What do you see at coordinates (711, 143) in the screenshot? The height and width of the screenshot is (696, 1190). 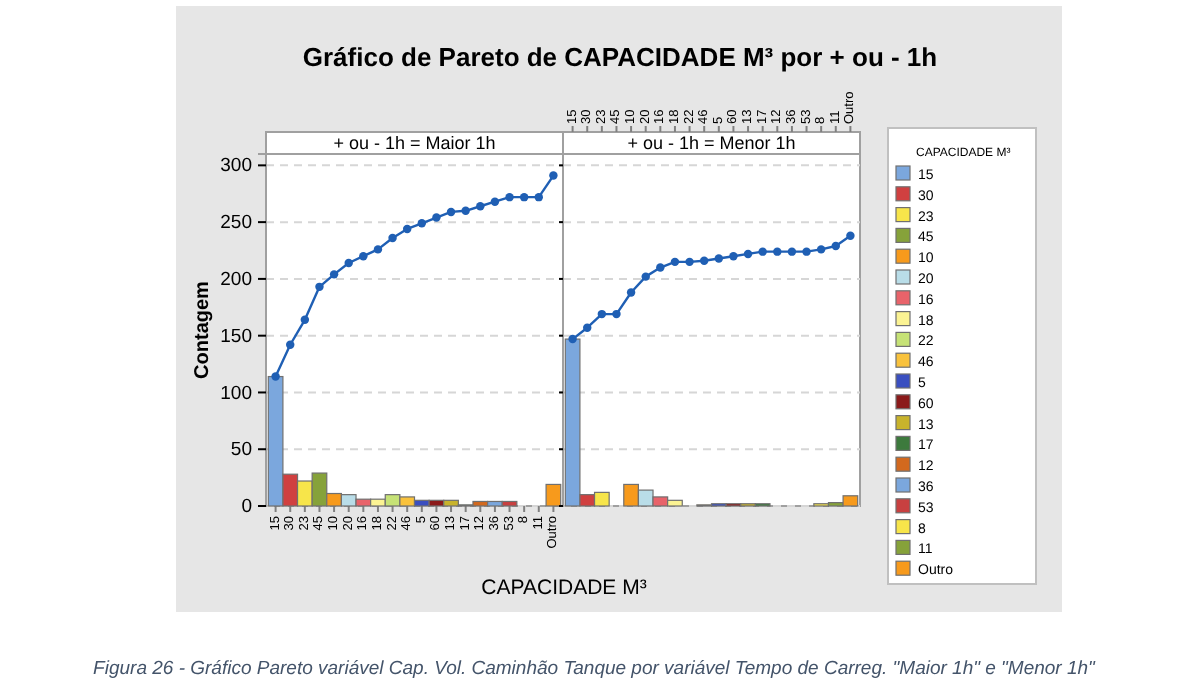 I see `chart-subtitle: + ou - 1h = Menor 1h` at bounding box center [711, 143].